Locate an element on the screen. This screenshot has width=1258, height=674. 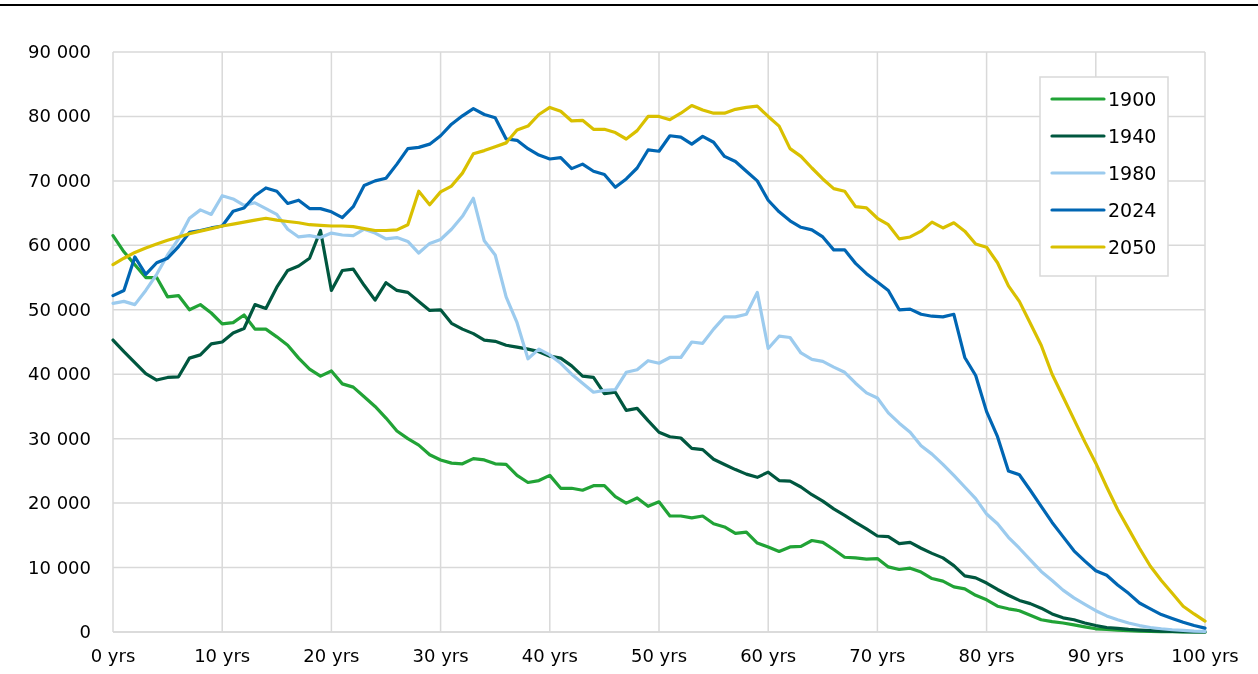
x-tick-label: 80 yrs is located at coordinates (986, 655).